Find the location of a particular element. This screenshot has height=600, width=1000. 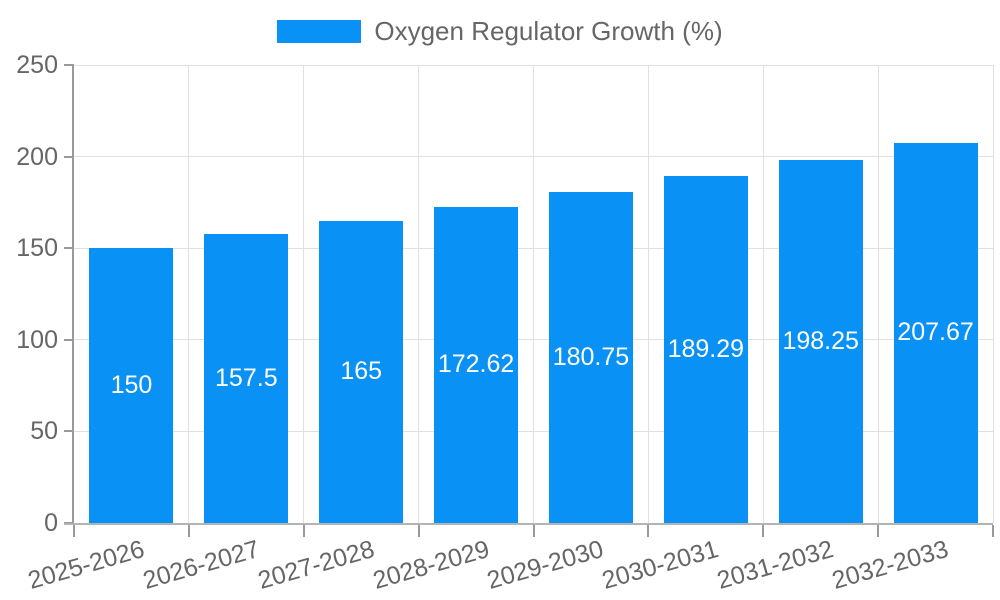

bar: 172.62 is located at coordinates (476, 364).